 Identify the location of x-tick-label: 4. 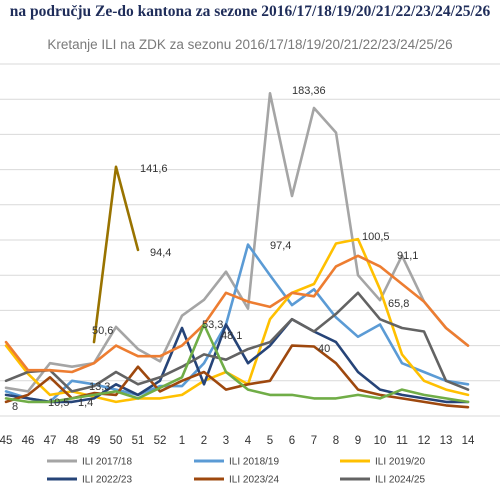
(248, 441).